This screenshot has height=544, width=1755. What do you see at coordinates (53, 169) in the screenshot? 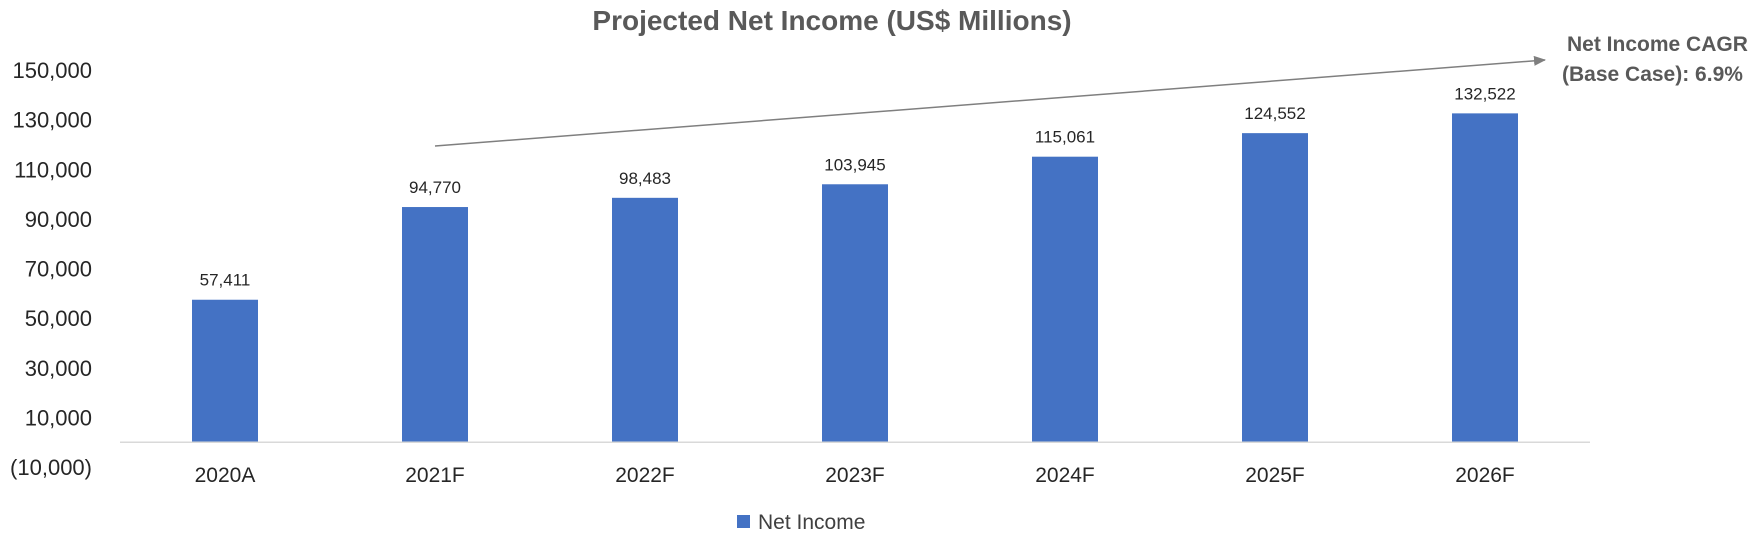
I see `y-tick-label: 110,000` at bounding box center [53, 169].